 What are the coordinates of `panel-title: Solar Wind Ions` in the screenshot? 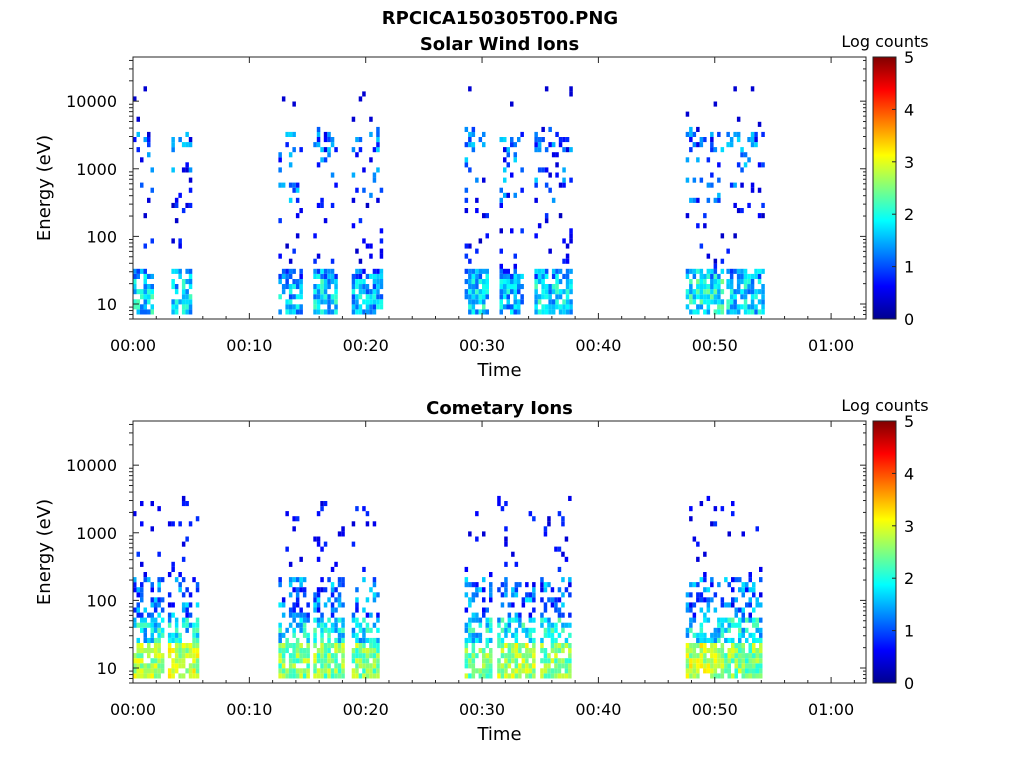 It's located at (499, 44).